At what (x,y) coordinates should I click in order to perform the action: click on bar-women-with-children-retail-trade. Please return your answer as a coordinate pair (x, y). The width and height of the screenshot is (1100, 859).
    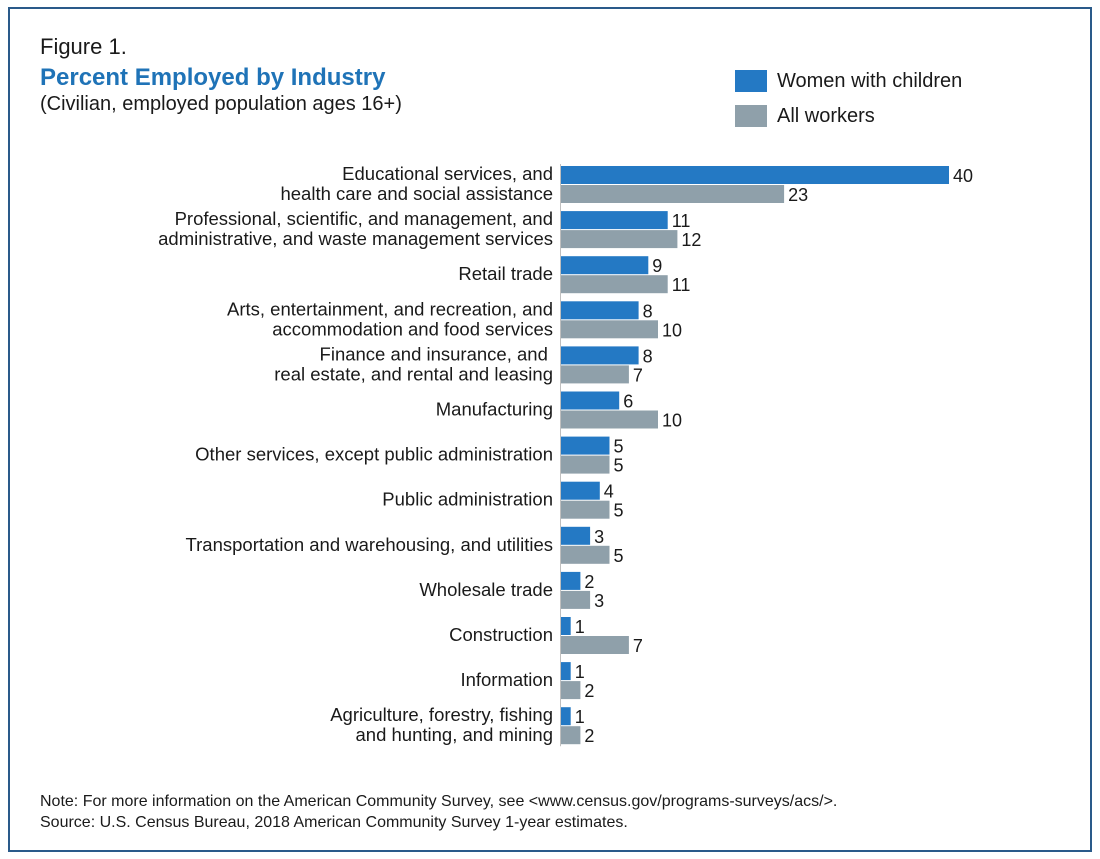
    Looking at the image, I should click on (605, 265).